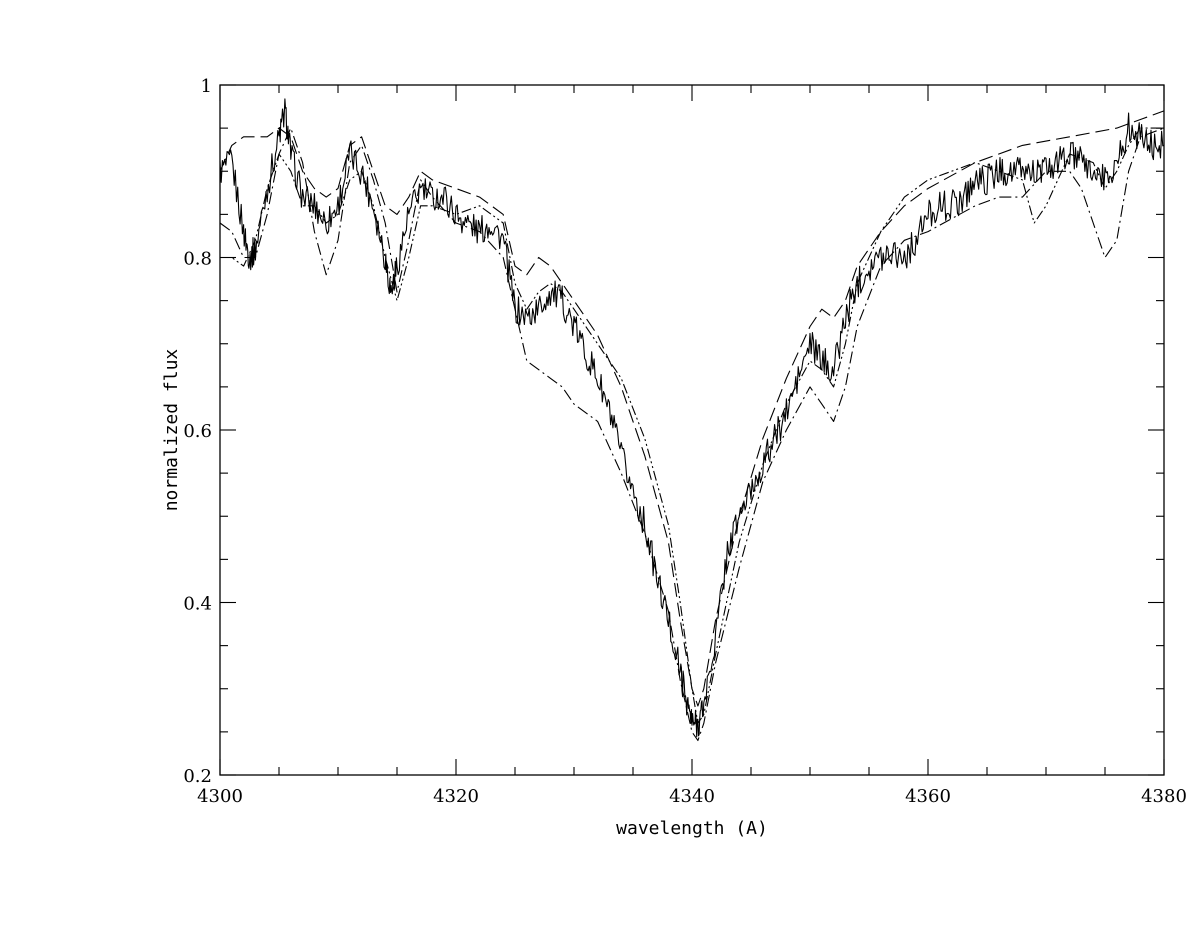  I want to click on y-tick-label: 0.8, so click(197, 259).